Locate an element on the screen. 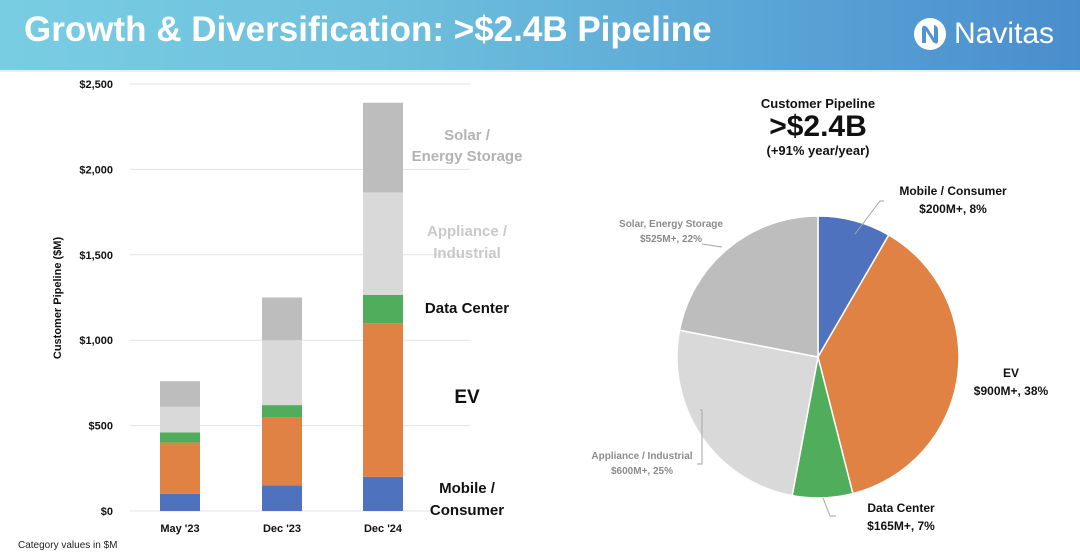 The image size is (1080, 557). pie-headline: >$2.4B is located at coordinates (818, 126).